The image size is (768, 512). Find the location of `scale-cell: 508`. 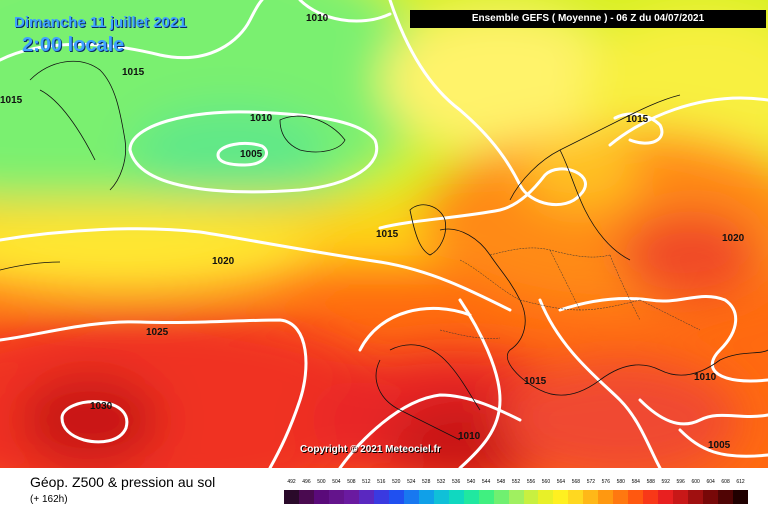

scale-cell: 508 is located at coordinates (351, 491).